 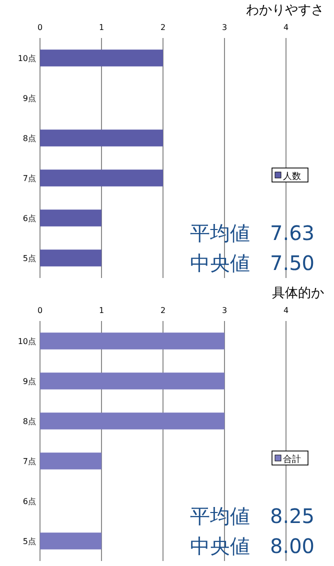 What do you see at coordinates (252, 263) in the screenshot?
I see `annotation: 中央値 7.50` at bounding box center [252, 263].